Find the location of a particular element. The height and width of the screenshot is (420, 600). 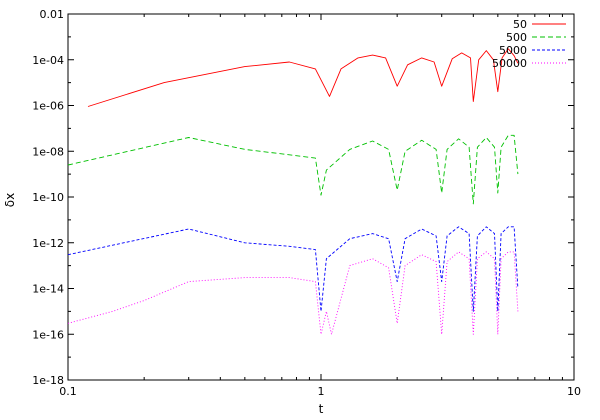

y-tick-label: 0.01 is located at coordinates (52, 14).